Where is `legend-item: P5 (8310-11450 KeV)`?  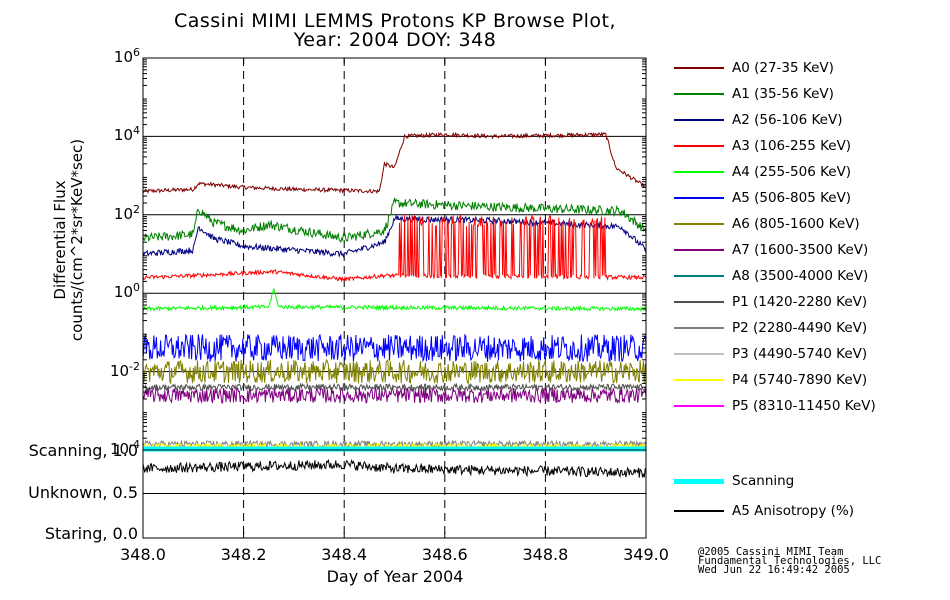
legend-item: P5 (8310-11450 KeV) is located at coordinates (775, 406).